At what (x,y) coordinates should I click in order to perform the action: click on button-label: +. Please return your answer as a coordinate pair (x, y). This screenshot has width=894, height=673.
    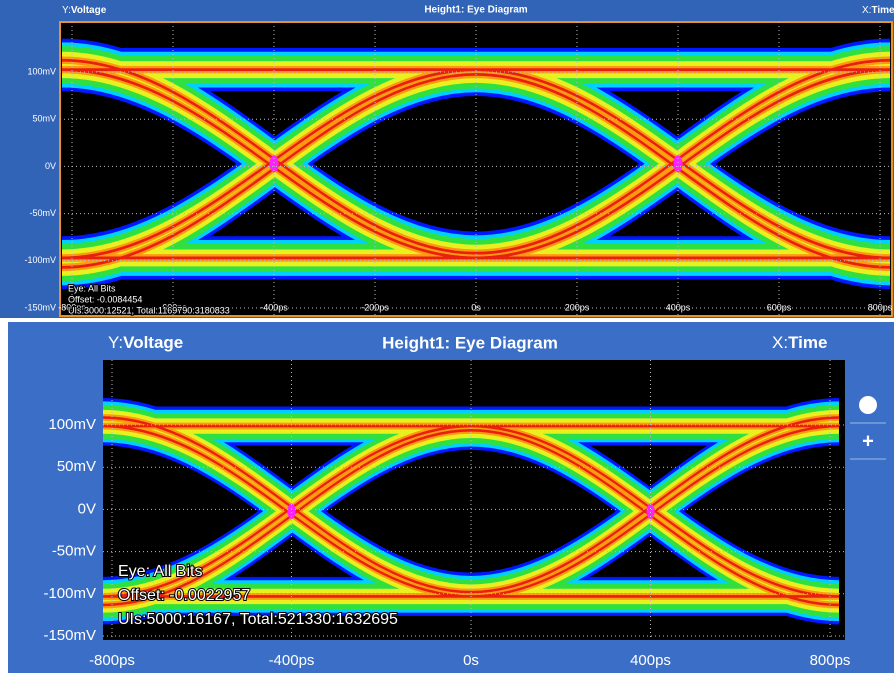
    Looking at the image, I should click on (868, 441).